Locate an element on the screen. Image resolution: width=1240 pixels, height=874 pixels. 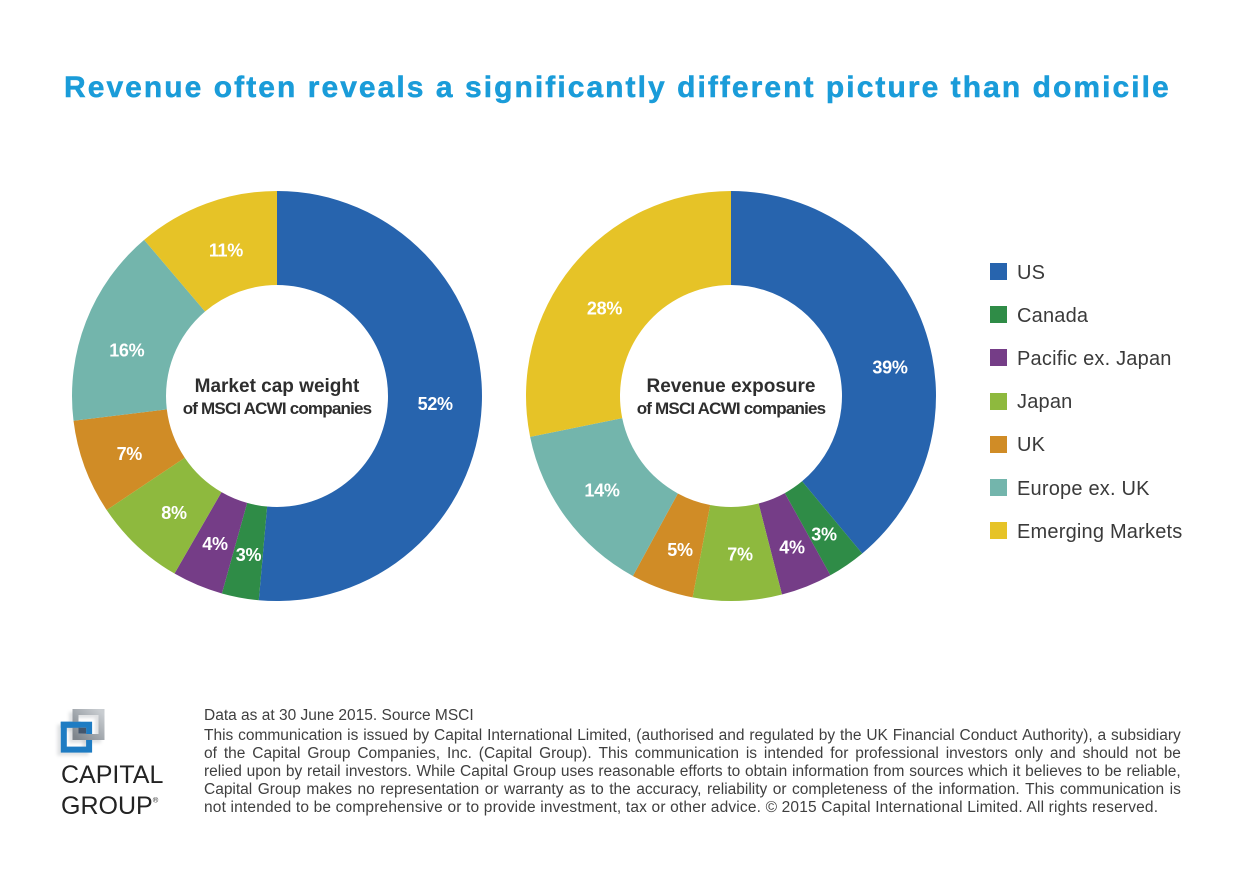
svg-text: 14% is located at coordinates (601, 491).